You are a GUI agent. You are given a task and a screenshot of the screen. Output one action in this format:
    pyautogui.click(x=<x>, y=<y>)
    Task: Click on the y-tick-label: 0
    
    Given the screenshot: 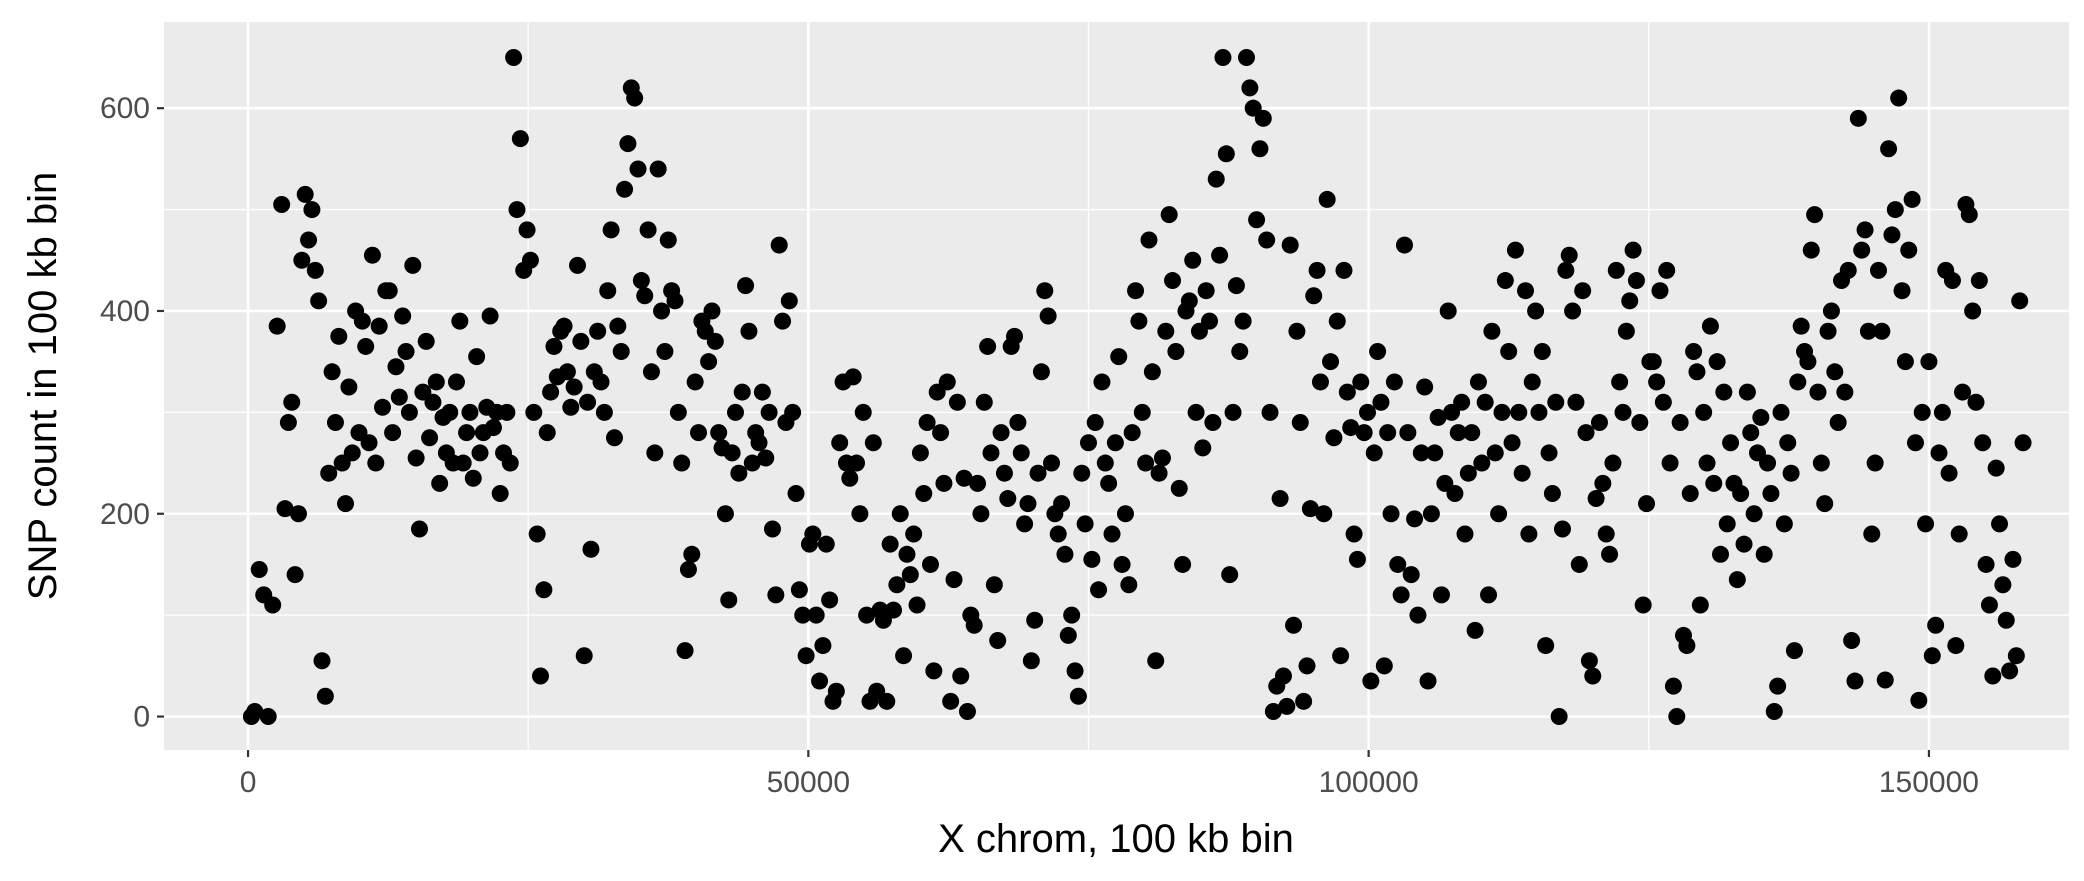 What is the action you would take?
    pyautogui.click(x=141, y=717)
    